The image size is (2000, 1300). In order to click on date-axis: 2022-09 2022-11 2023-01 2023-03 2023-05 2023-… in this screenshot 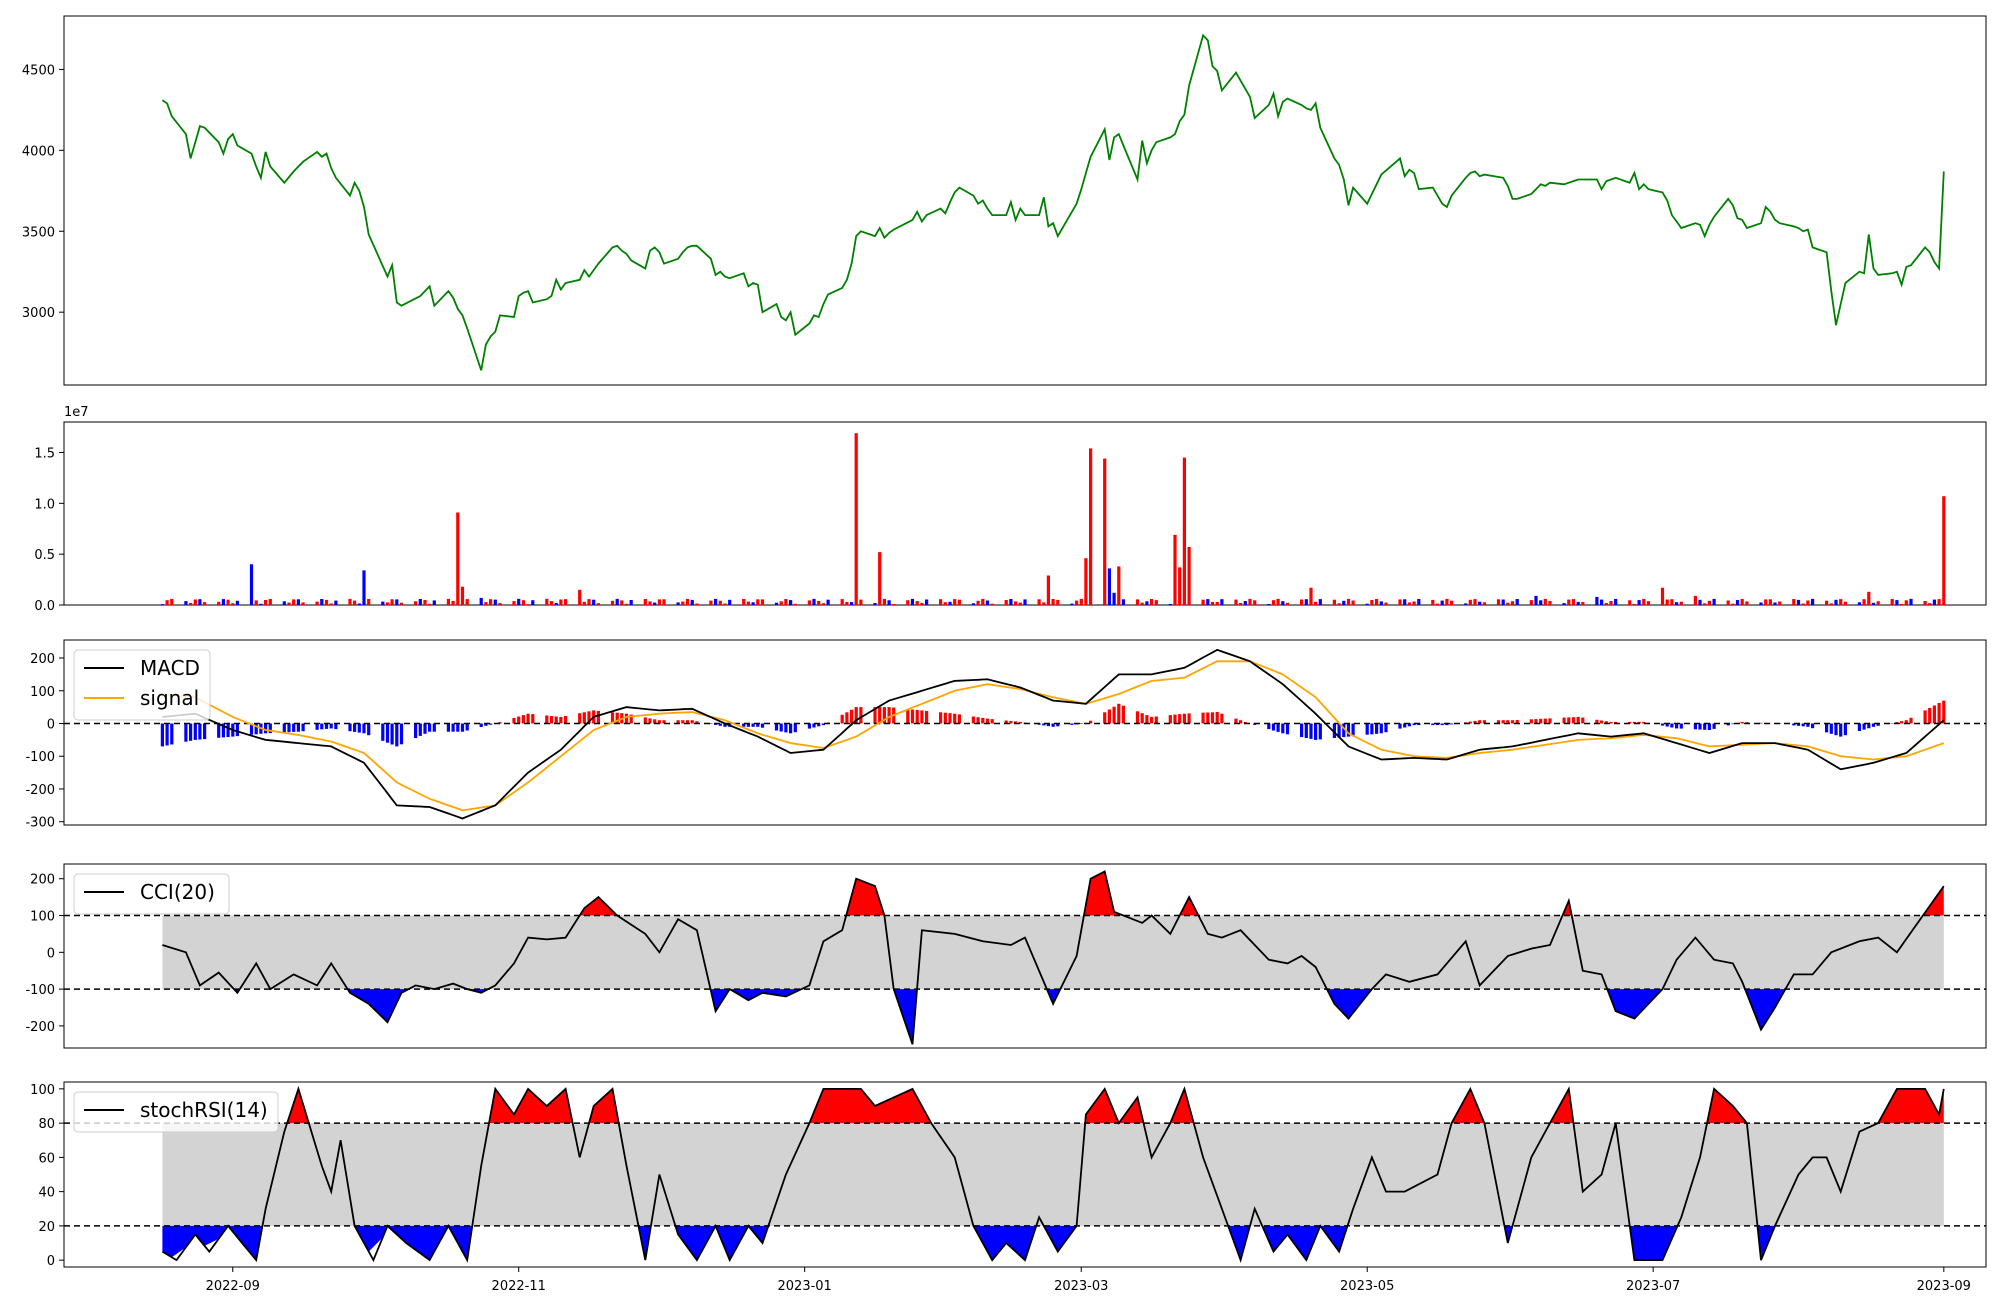, I will do `click(1088, 1280)`.